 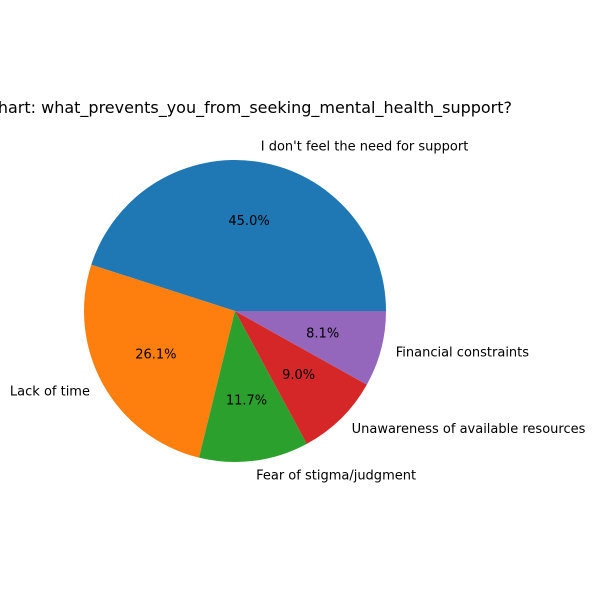 I want to click on slice-label-lack-of-time: Lack of time, so click(x=50, y=392).